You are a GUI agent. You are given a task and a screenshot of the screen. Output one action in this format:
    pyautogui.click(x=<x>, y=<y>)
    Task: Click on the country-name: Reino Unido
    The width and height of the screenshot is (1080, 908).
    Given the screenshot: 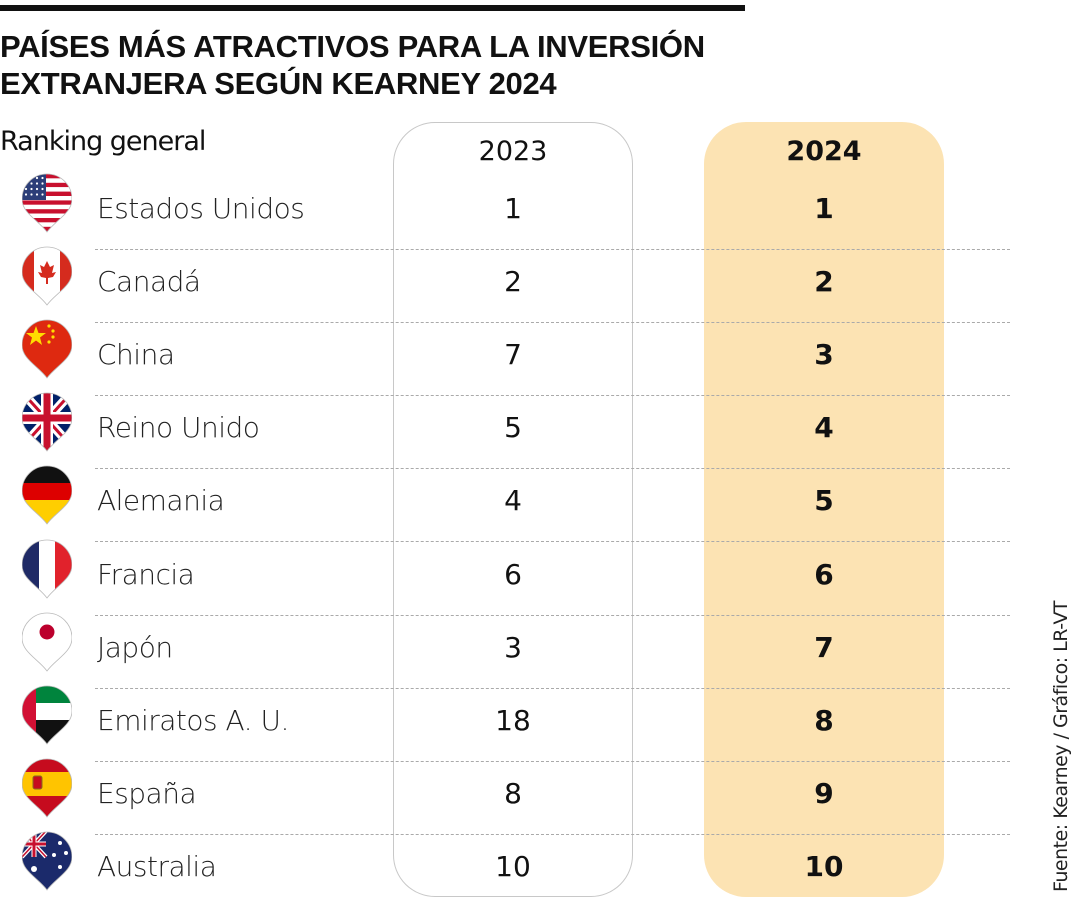 What is the action you would take?
    pyautogui.click(x=178, y=428)
    